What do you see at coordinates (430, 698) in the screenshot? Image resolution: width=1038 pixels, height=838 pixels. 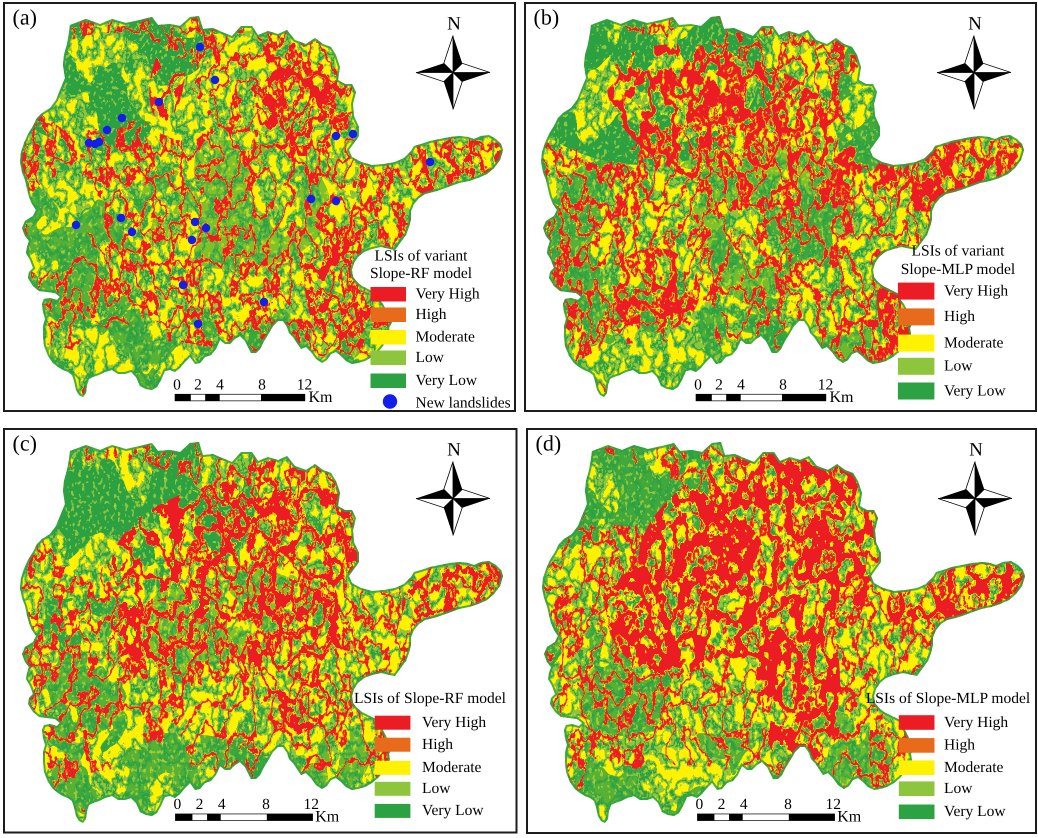 I see `svg-text: LSIs of Slope-RF model` at bounding box center [430, 698].